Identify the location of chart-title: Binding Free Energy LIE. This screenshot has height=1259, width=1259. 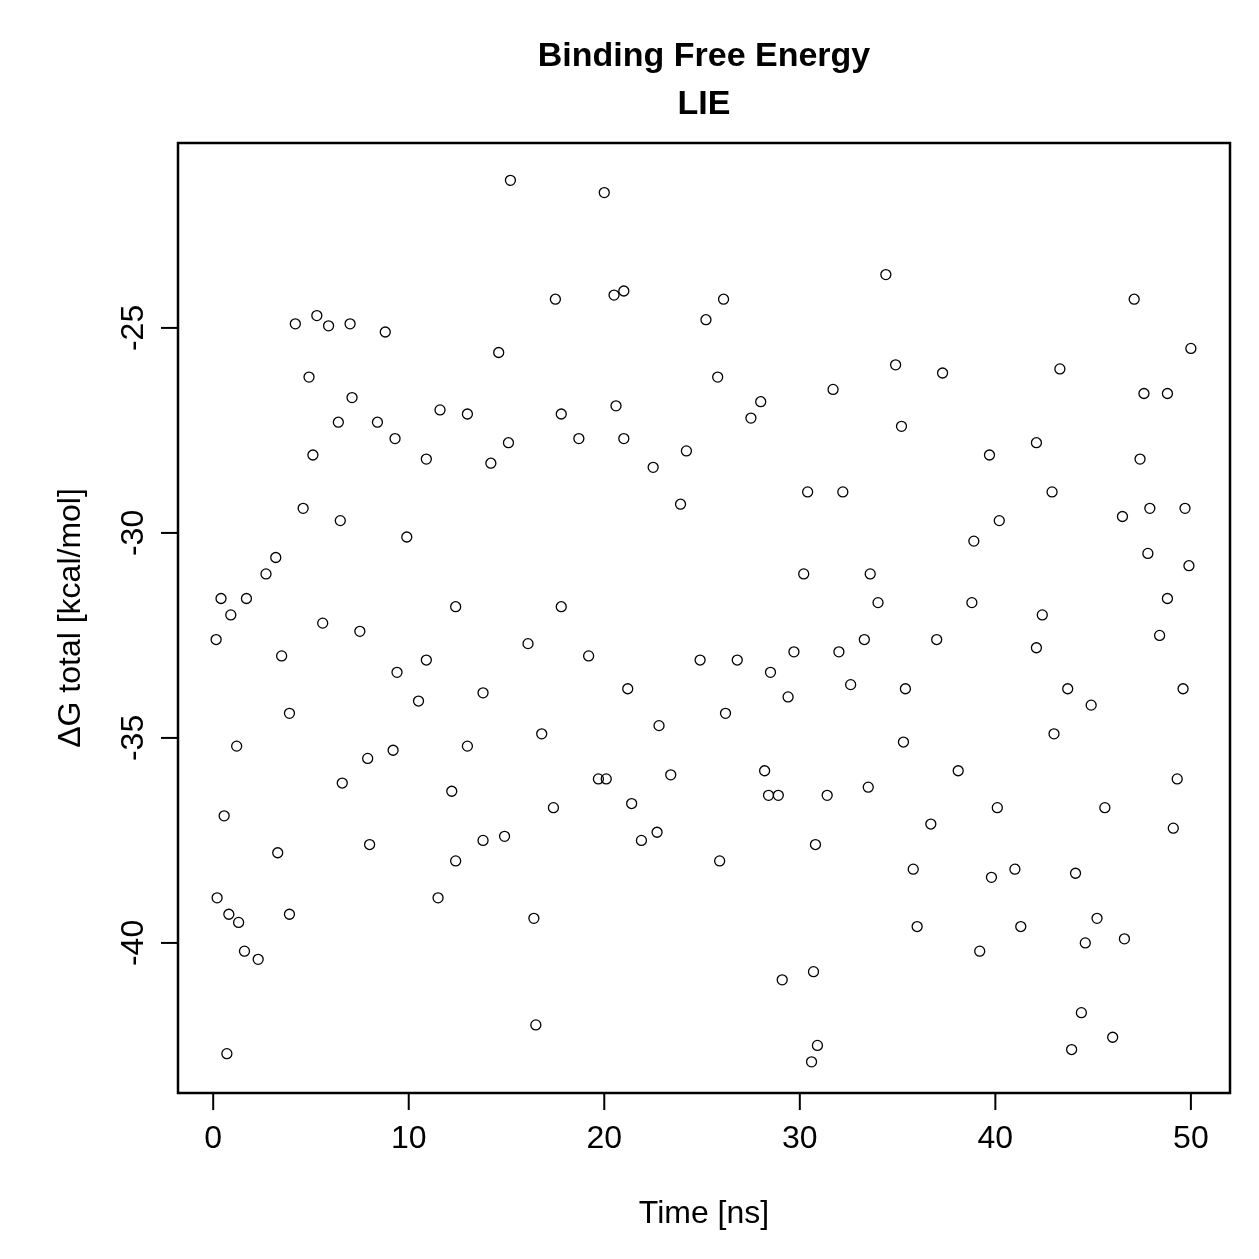
(704, 78).